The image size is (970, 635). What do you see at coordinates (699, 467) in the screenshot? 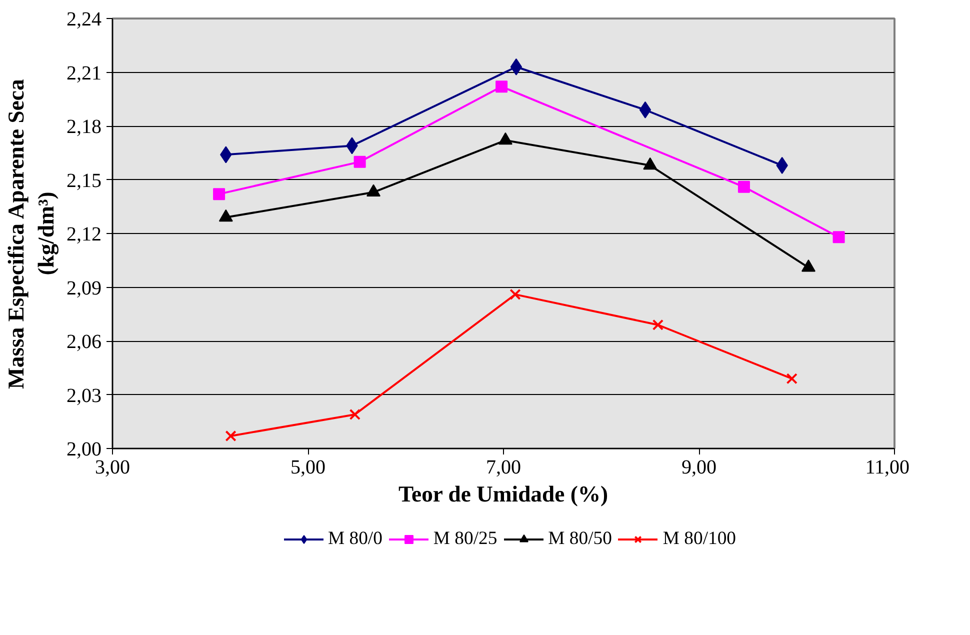
I see `x-tick-label: 9,00` at bounding box center [699, 467].